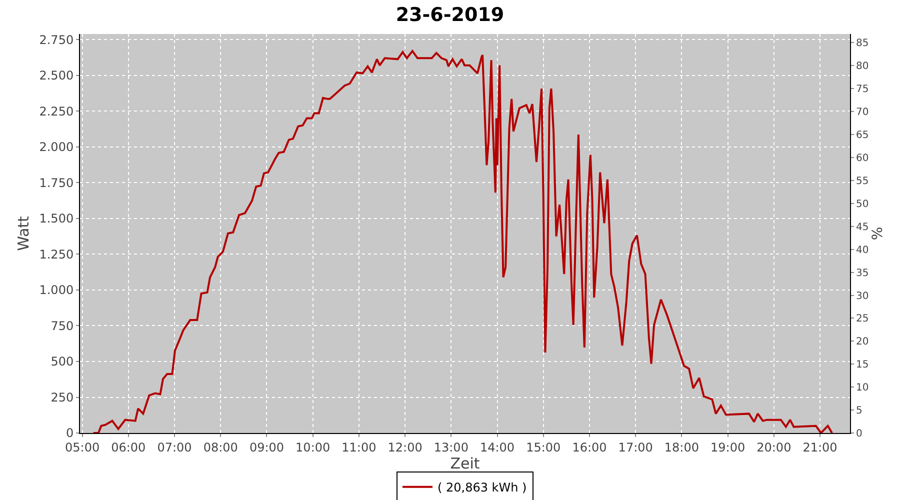 The image size is (900, 500). What do you see at coordinates (56, 147) in the screenshot?
I see `y-tick-label: 2.000` at bounding box center [56, 147].